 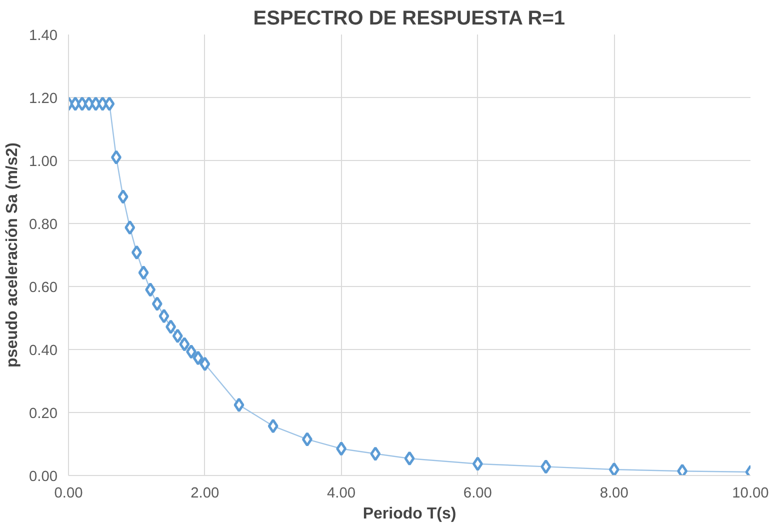 What do you see at coordinates (477, 494) in the screenshot?
I see `x-tick-label: 6.00` at bounding box center [477, 494].